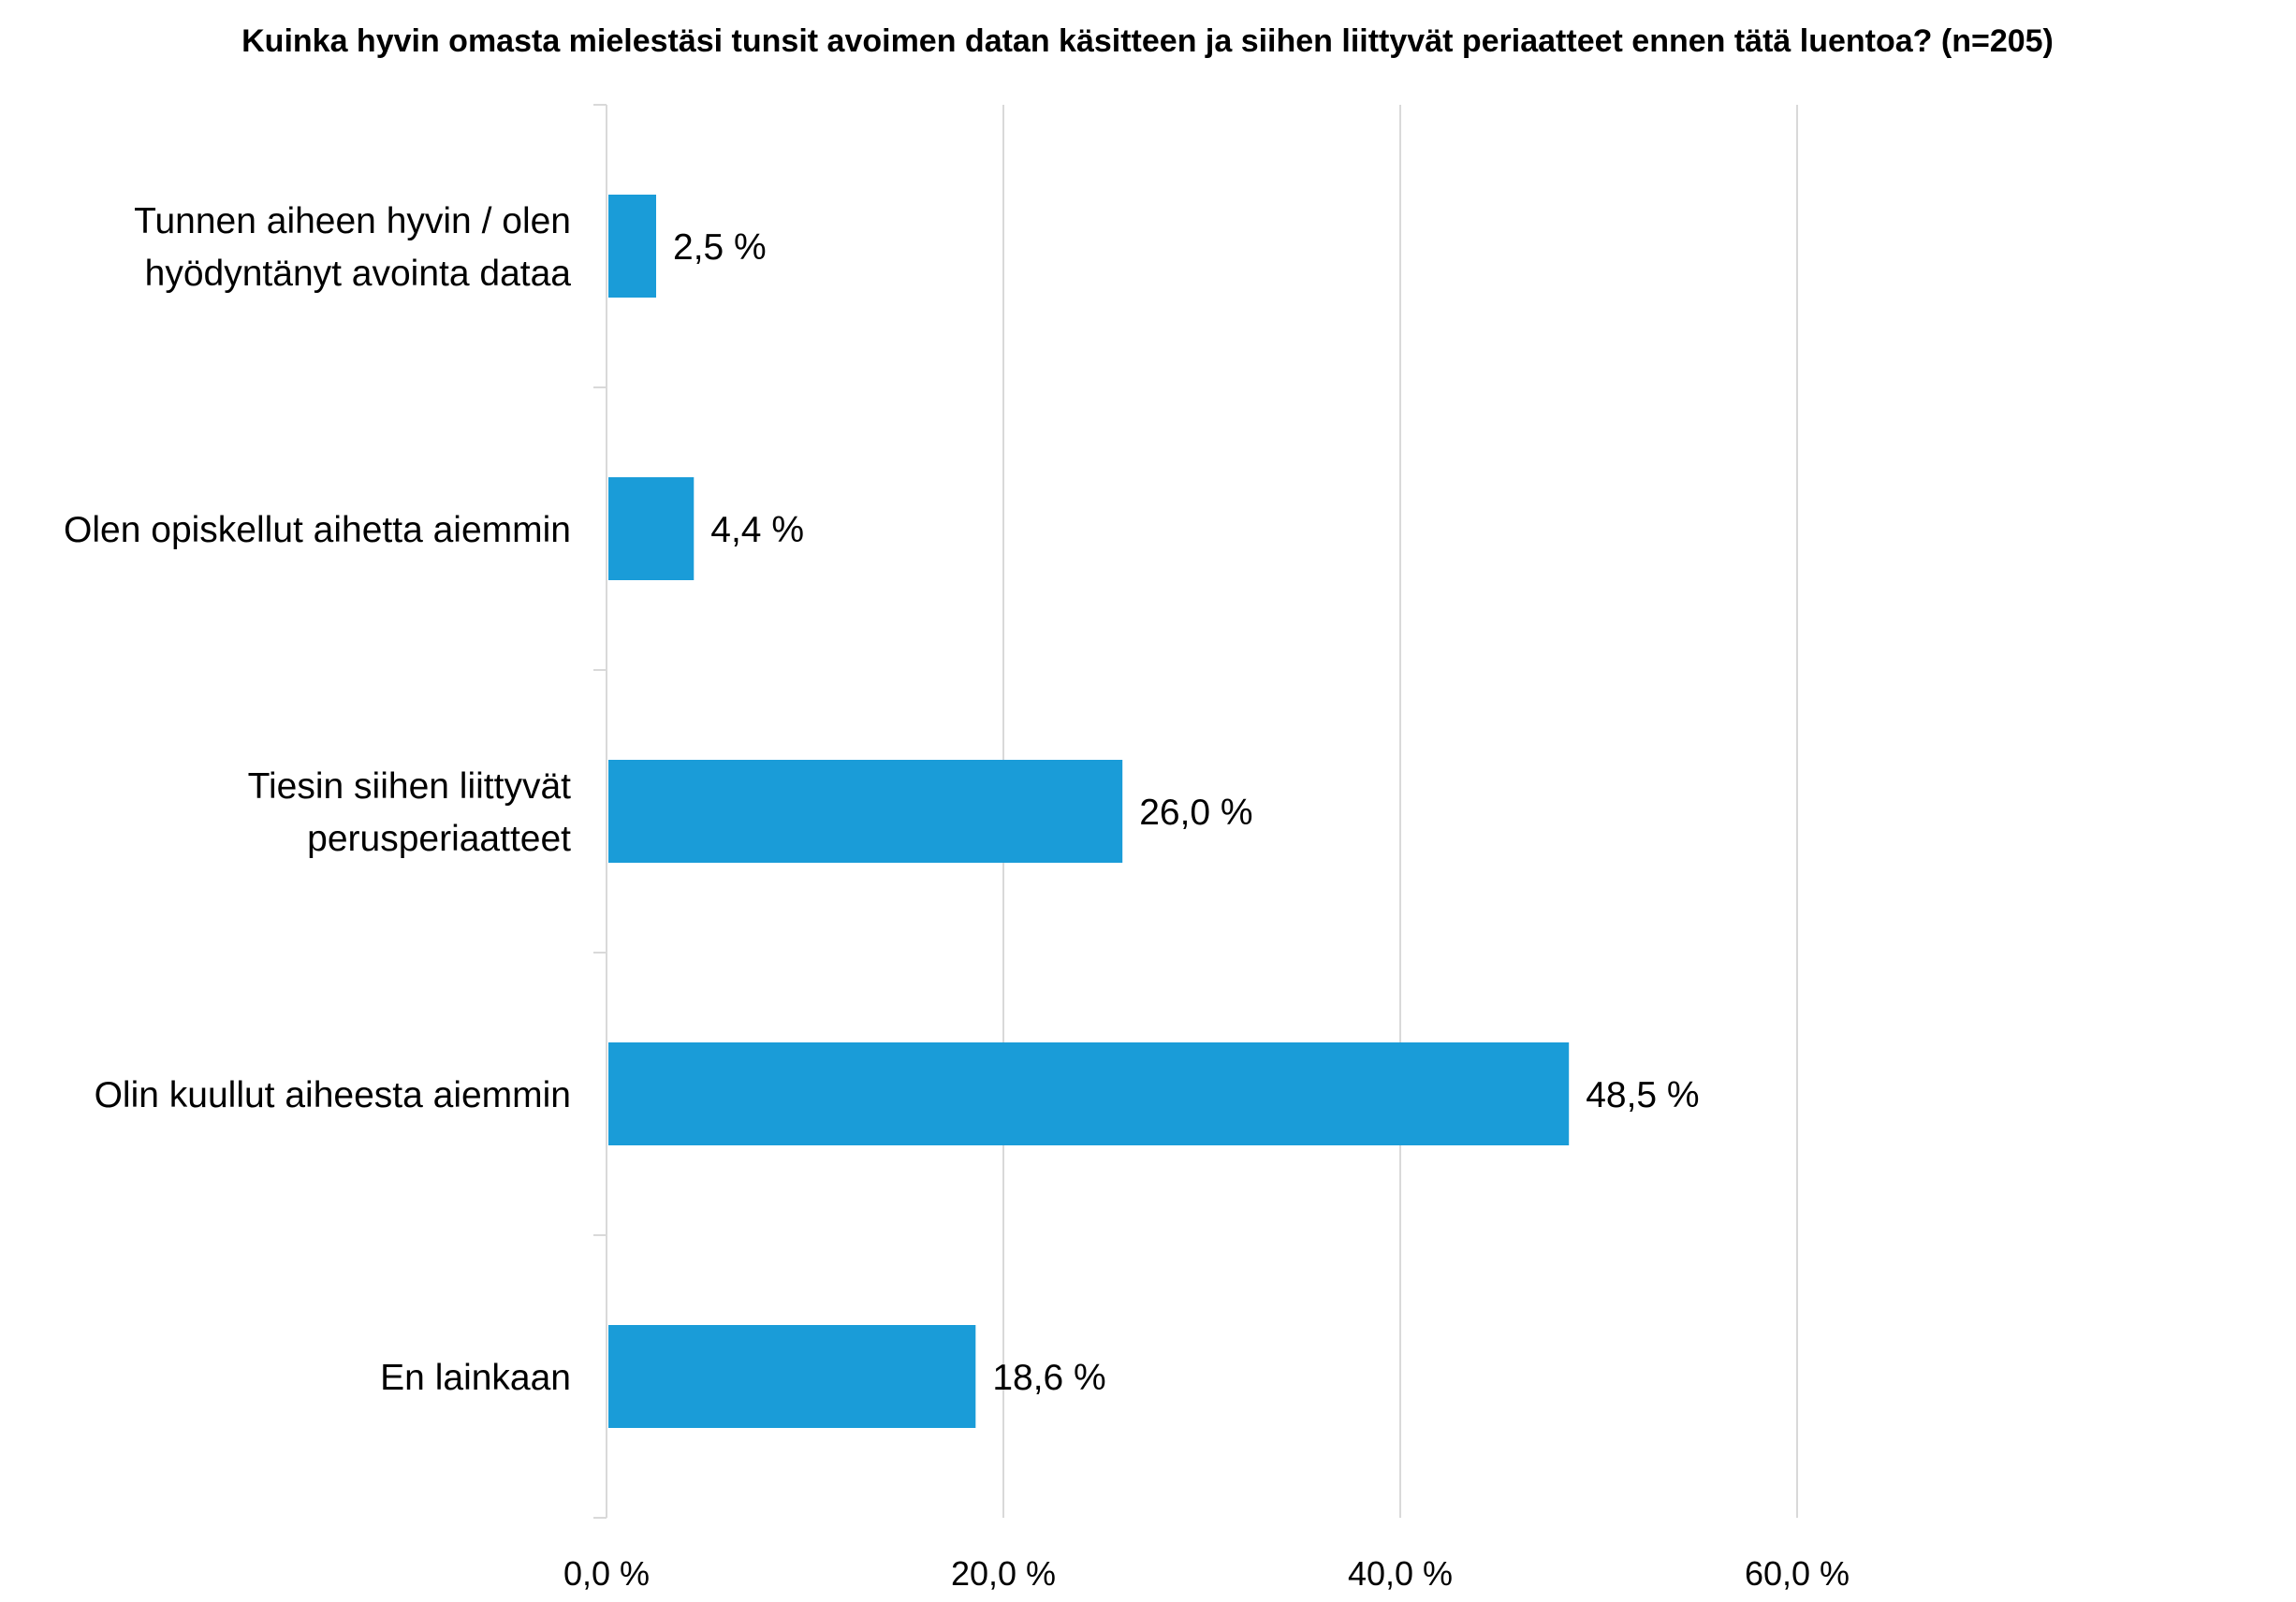  What do you see at coordinates (439, 839) in the screenshot?
I see `category-label: perusperiaatteet` at bounding box center [439, 839].